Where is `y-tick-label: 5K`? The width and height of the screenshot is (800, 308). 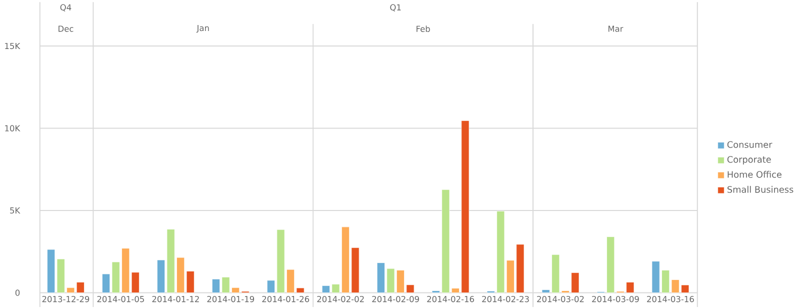
y-tick-label: 5K is located at coordinates (15, 211).